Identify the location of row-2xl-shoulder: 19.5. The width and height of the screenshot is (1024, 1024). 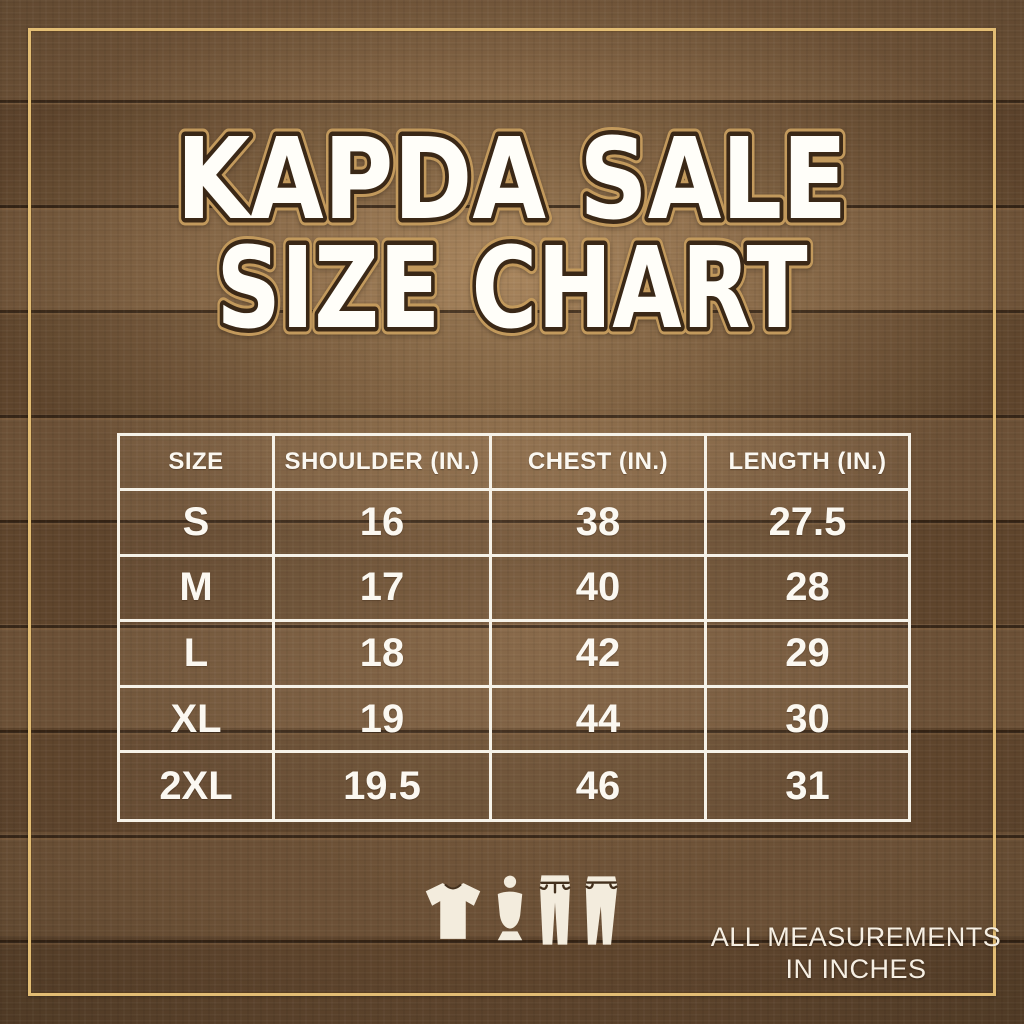
(383, 786).